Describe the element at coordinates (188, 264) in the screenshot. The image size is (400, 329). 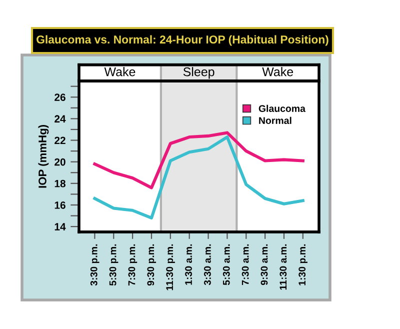
I see `x-tick-label: 1:30 a.m.` at that location.